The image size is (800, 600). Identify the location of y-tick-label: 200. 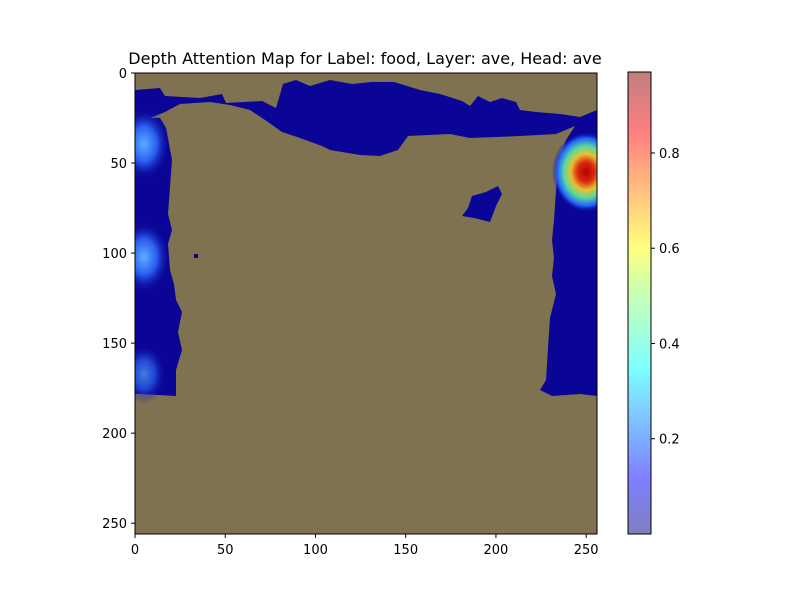
(114, 434).